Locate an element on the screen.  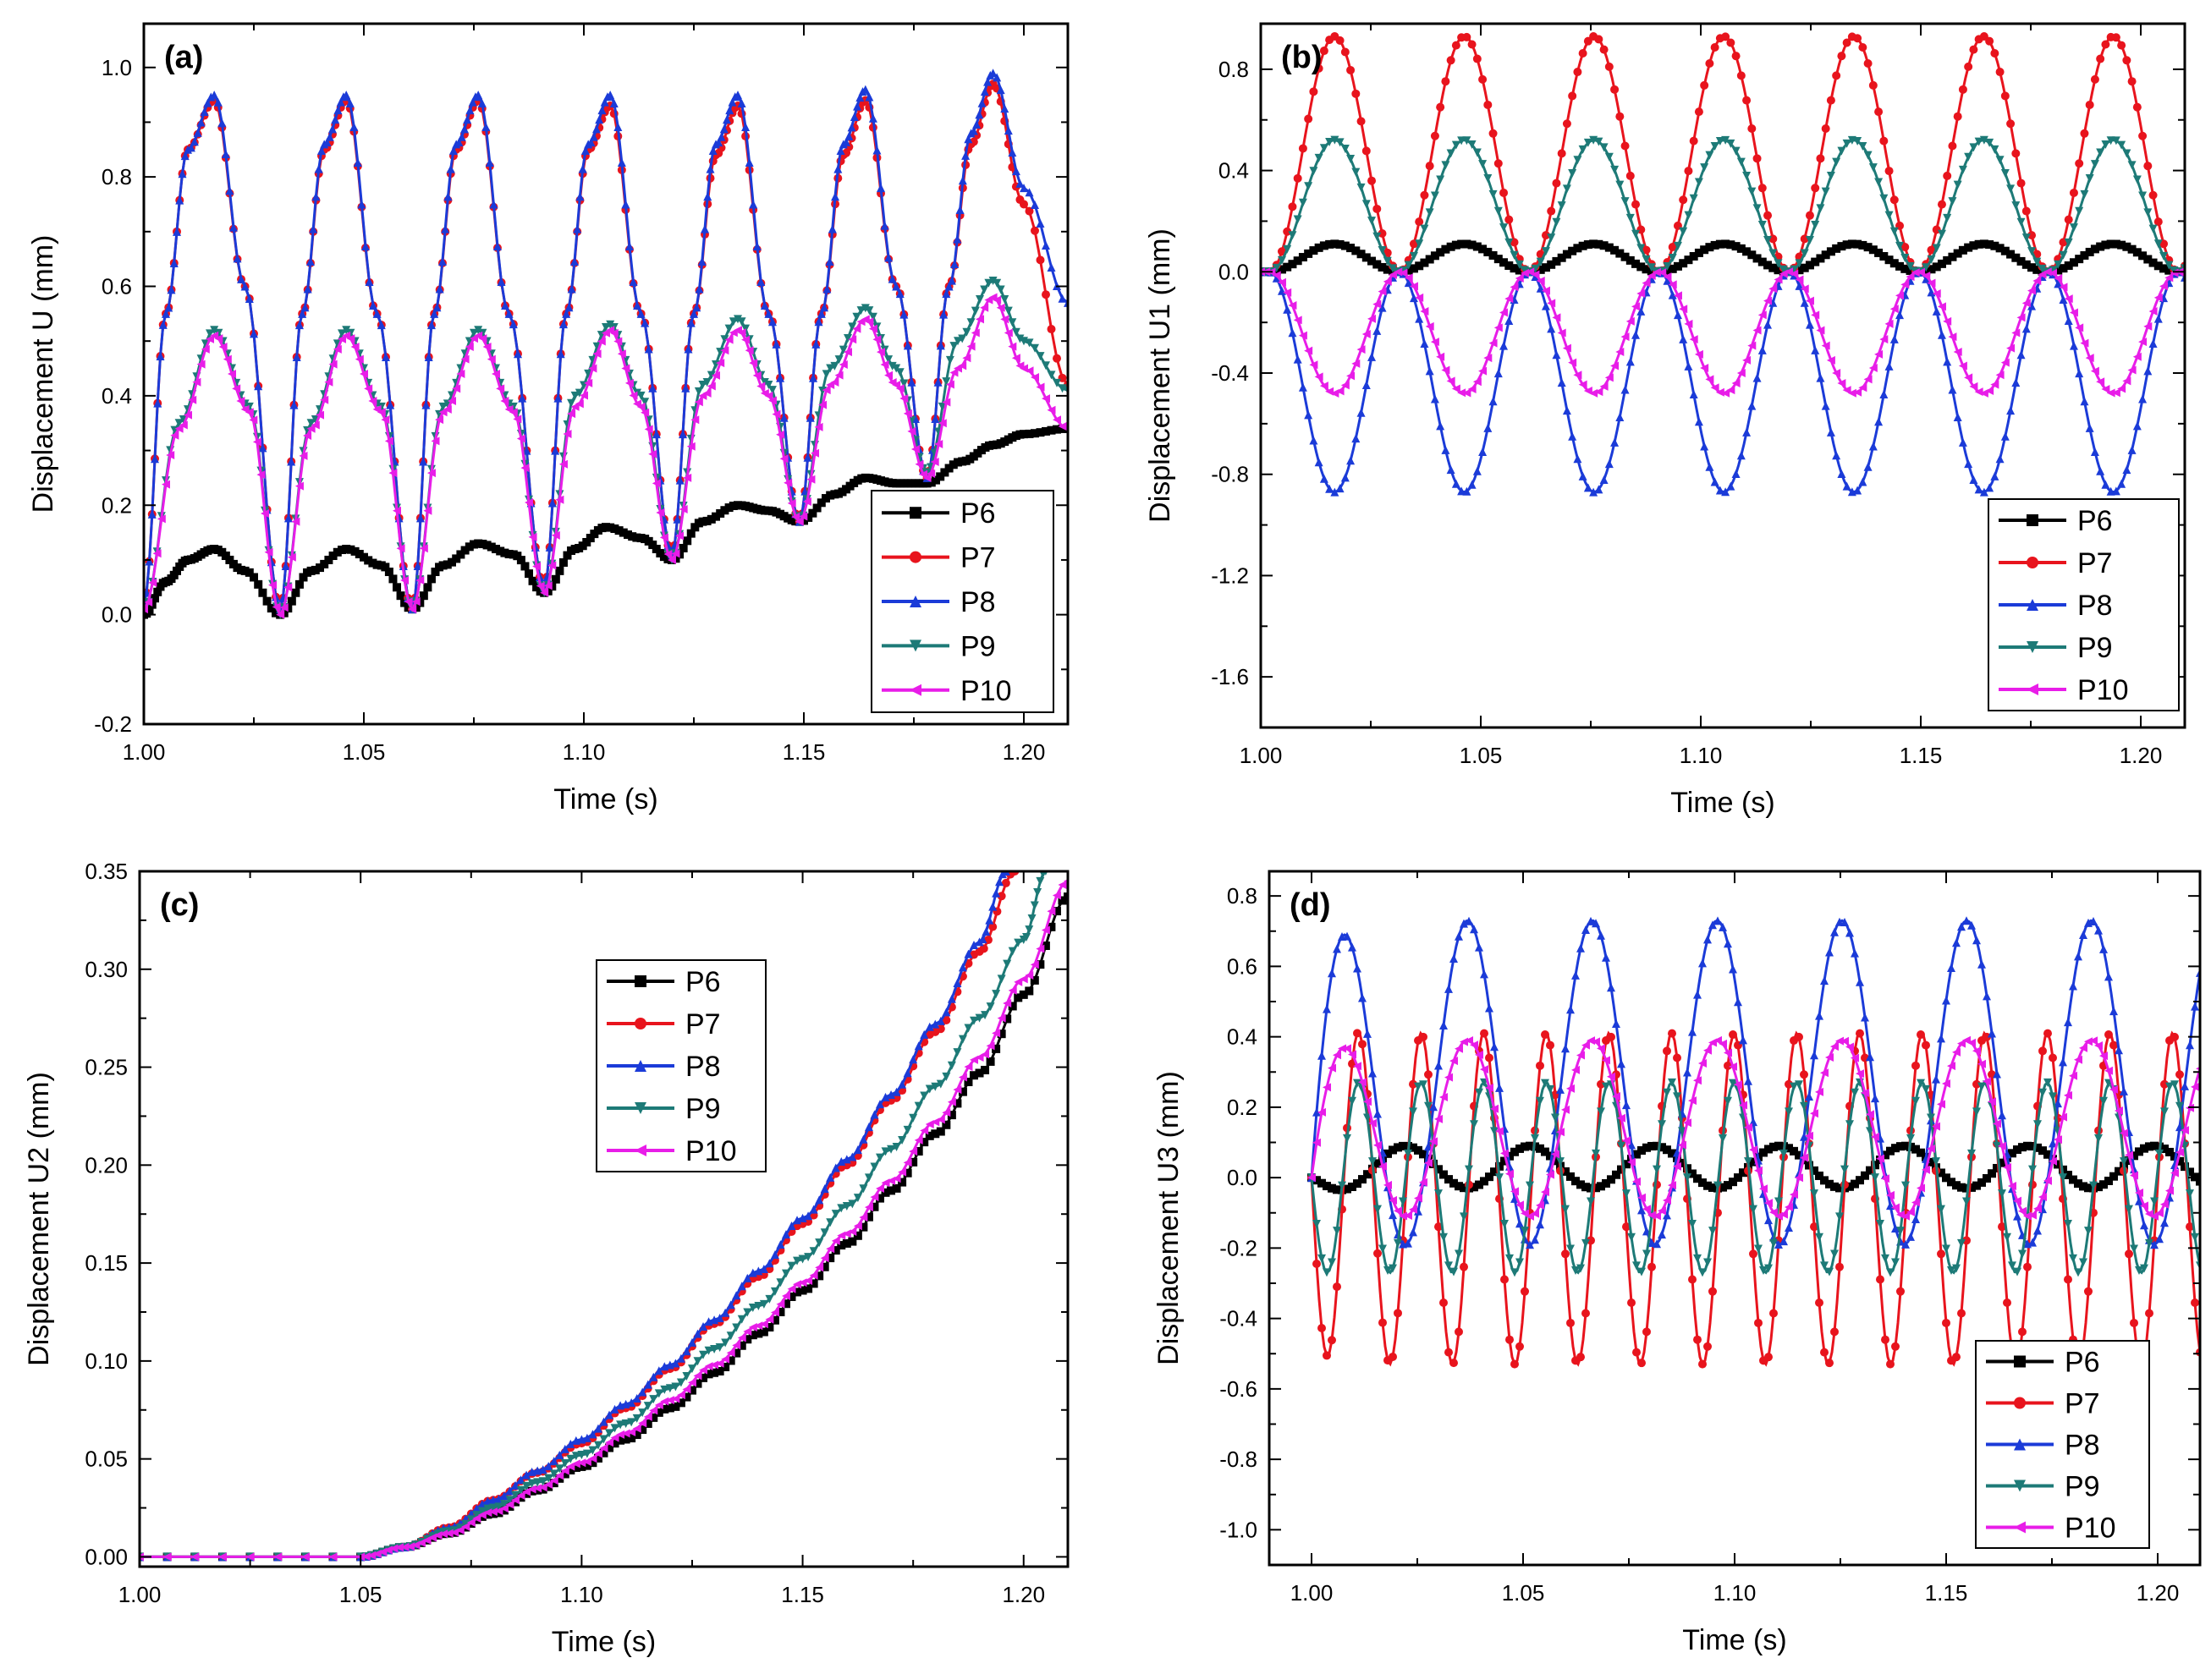
y-tick-label: 1.0 is located at coordinates (117, 67).